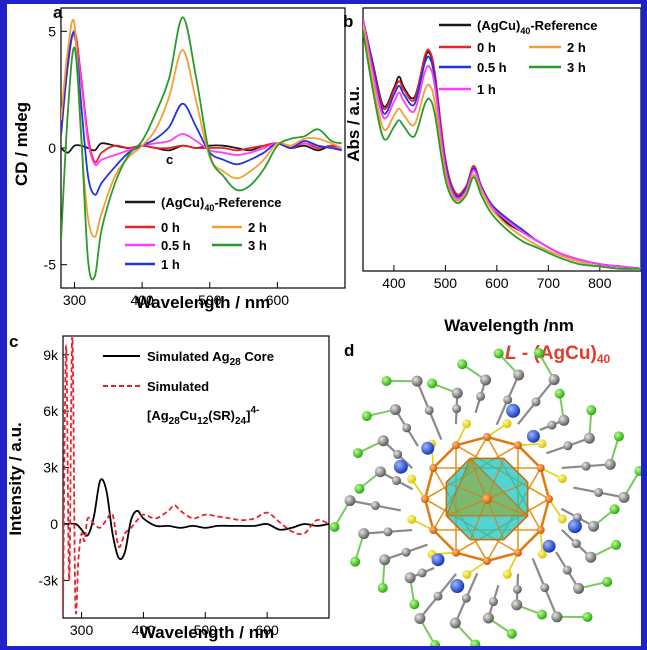  Describe the element at coordinates (51, 411) in the screenshot. I see `y-tick-label: 6k` at that location.